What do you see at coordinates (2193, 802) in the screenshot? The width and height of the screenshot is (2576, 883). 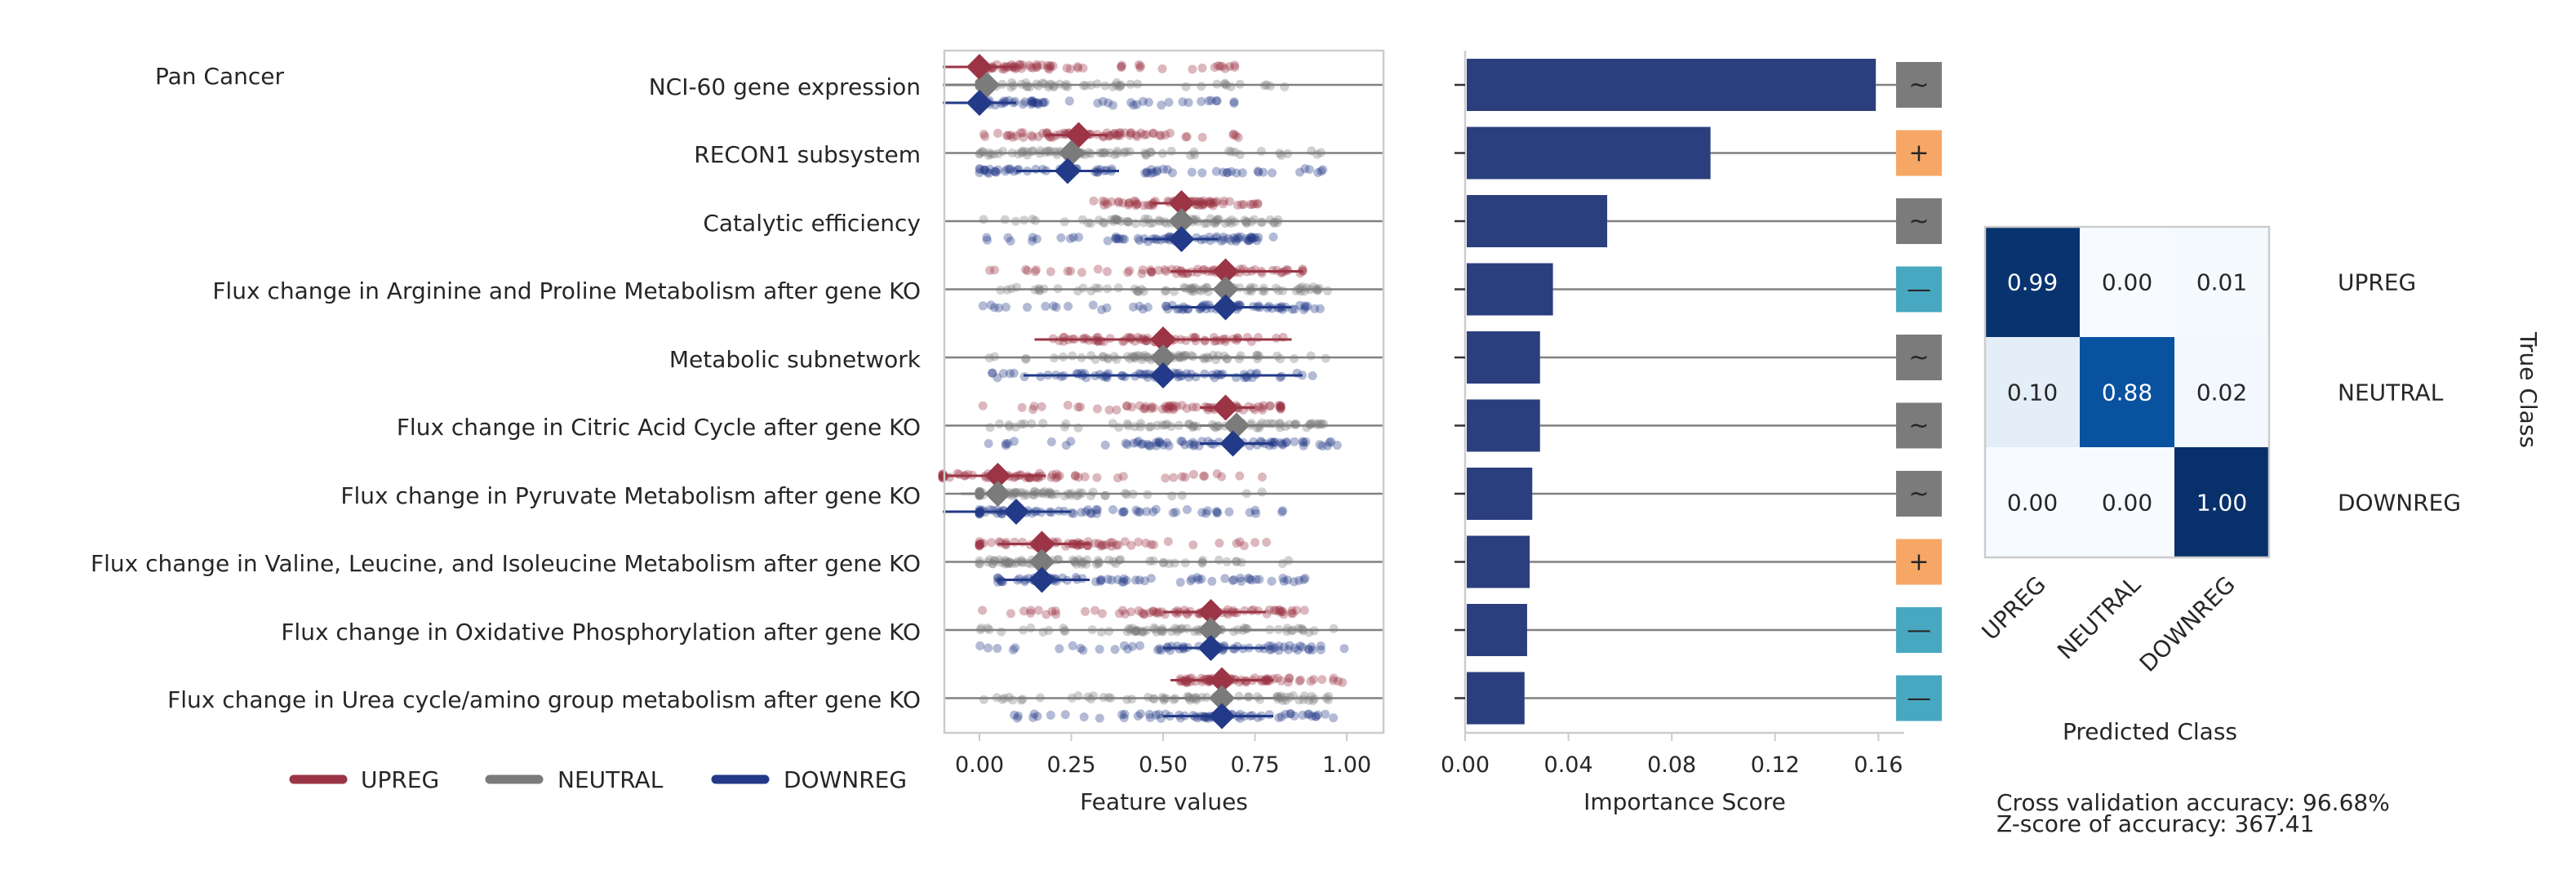 I see `cv-accuracy-text: Cross validation accuracy: 96.68%` at bounding box center [2193, 802].